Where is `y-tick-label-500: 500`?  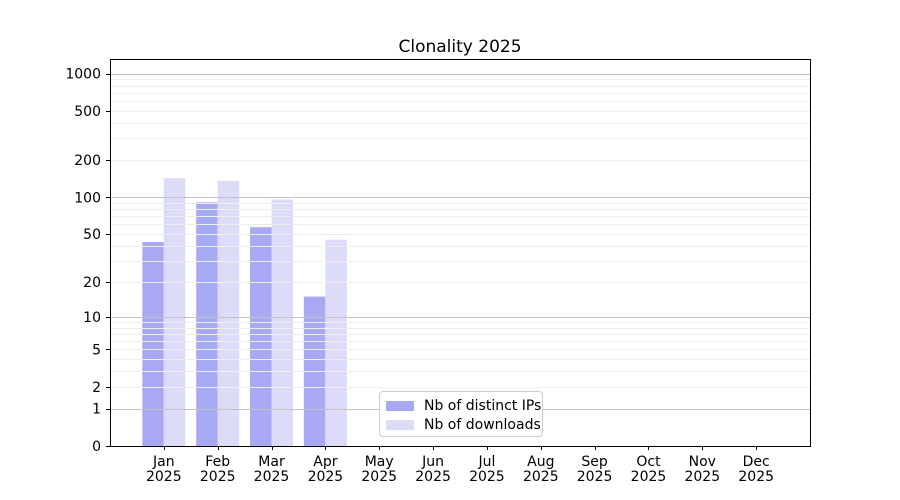 y-tick-label-500: 500 is located at coordinates (87, 112).